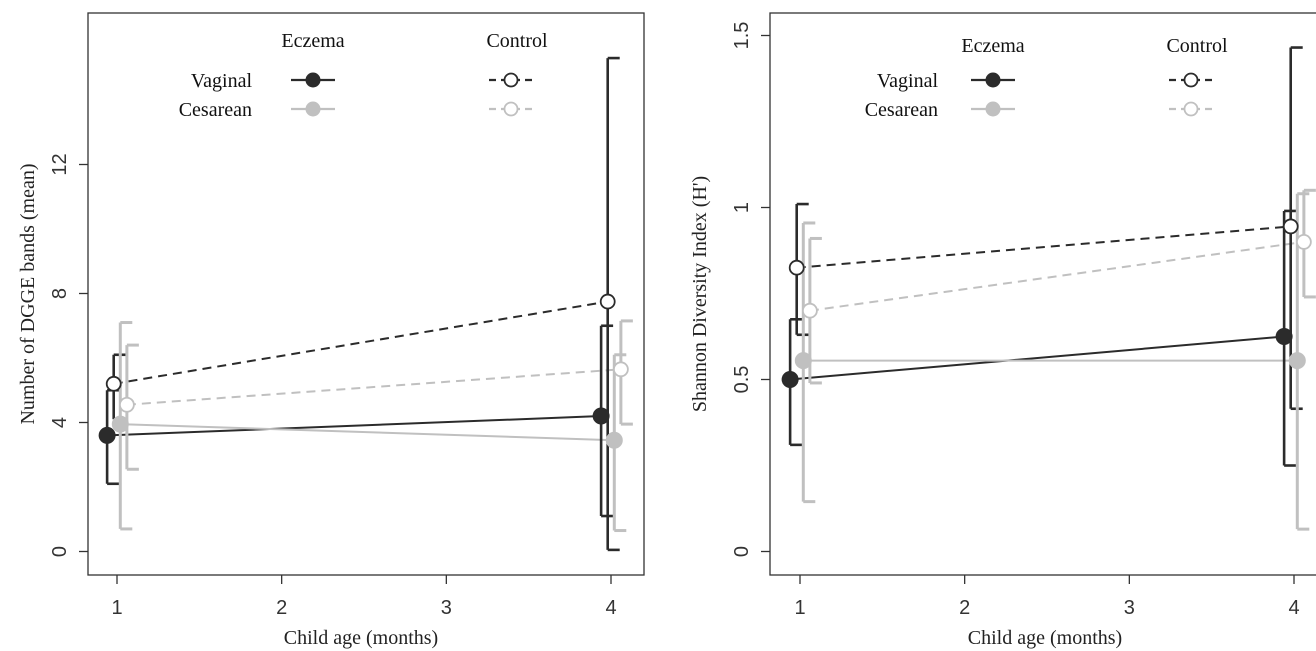 The width and height of the screenshot is (1316, 651). Describe the element at coordinates (367, 432) in the screenshot. I see `series-line-eczema-cesarean` at that location.